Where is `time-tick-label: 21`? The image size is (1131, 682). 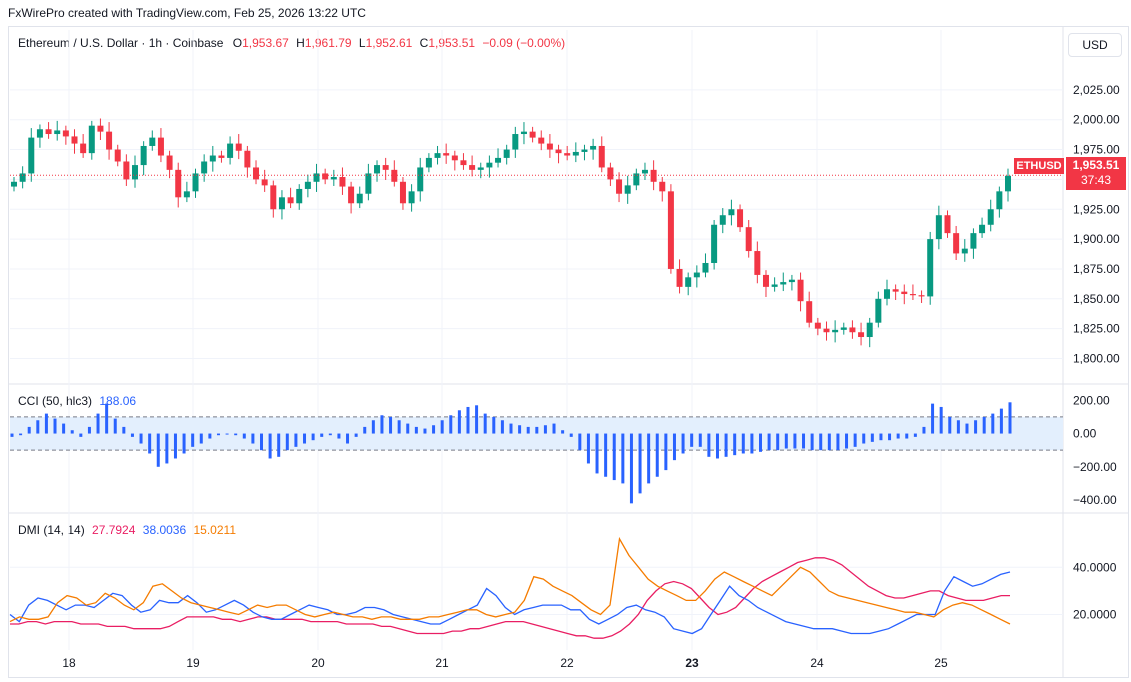 time-tick-label: 21 is located at coordinates (442, 663).